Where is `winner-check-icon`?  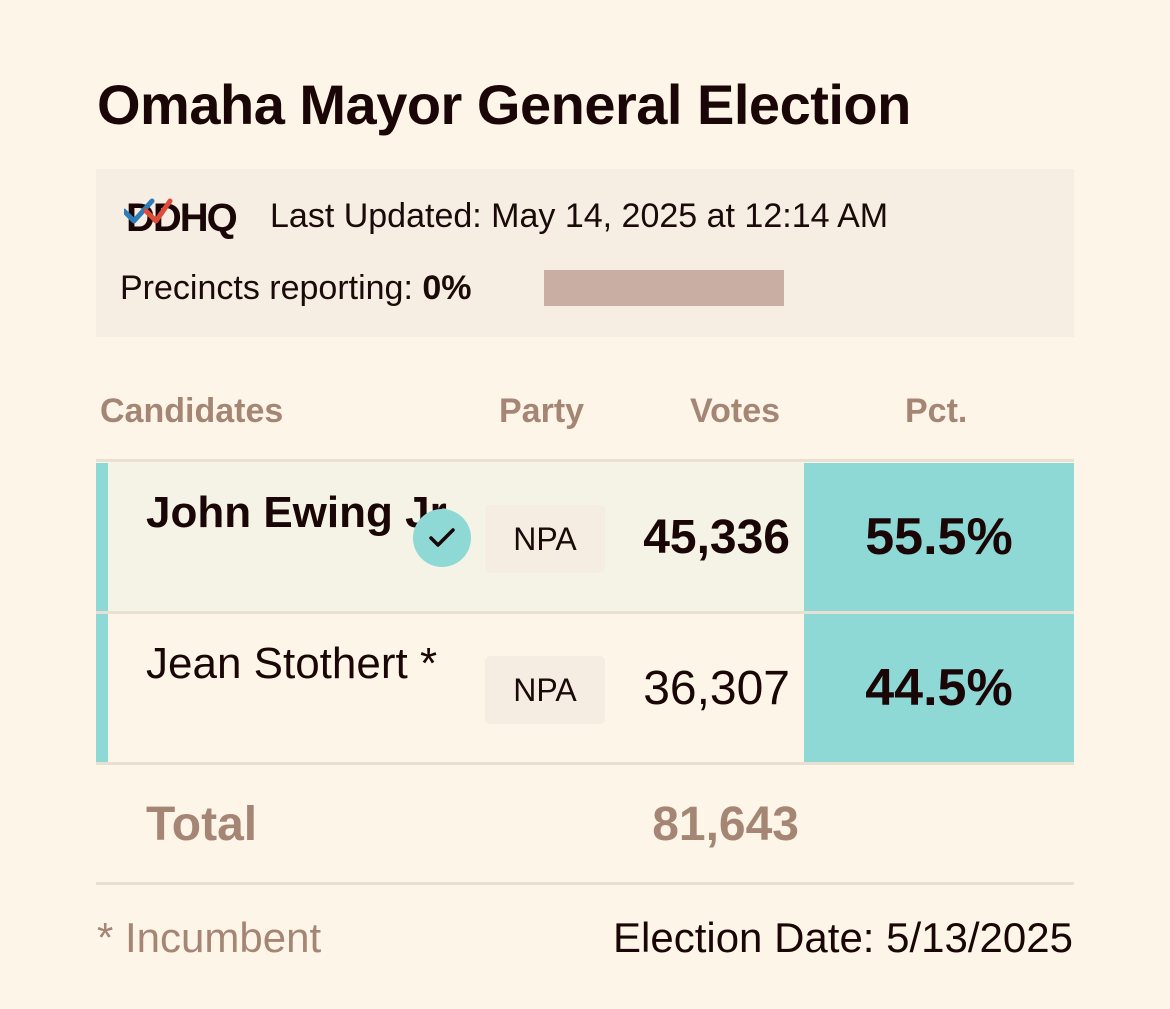
winner-check-icon is located at coordinates (442, 538).